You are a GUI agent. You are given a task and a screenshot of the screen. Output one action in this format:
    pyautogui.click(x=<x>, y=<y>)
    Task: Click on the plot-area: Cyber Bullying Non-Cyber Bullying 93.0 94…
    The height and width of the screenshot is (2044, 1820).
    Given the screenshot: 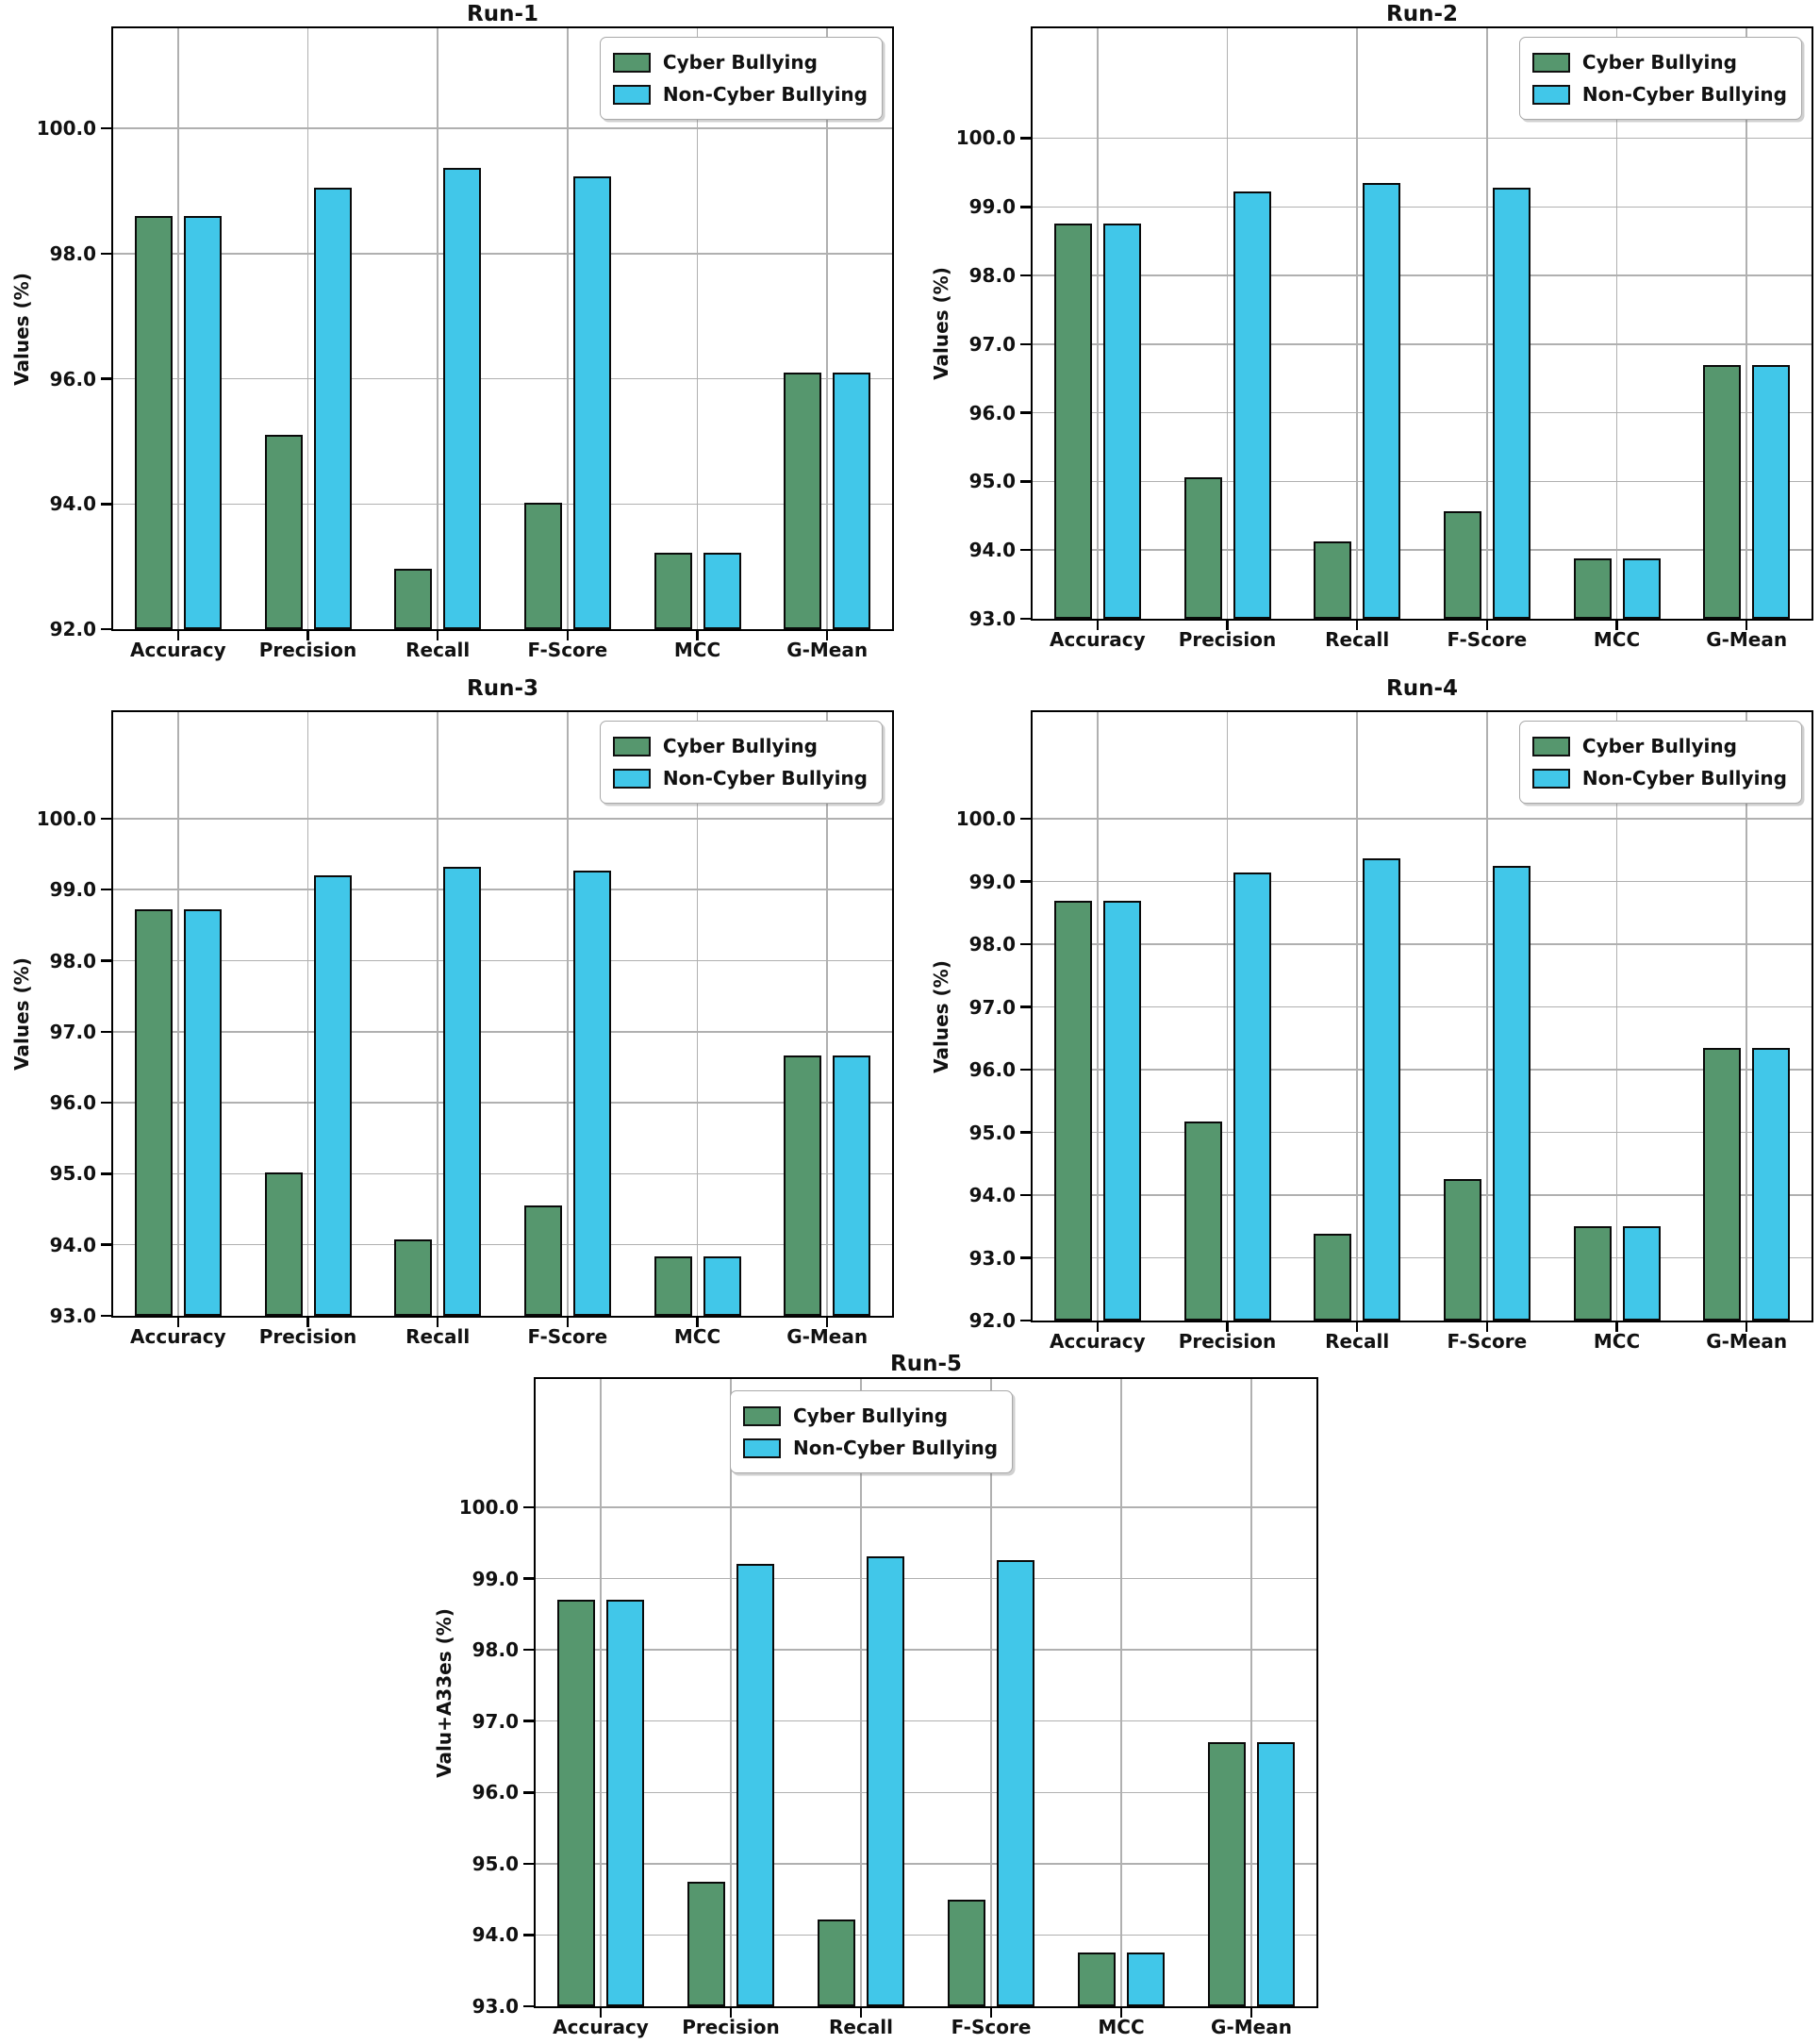 What is the action you would take?
    pyautogui.click(x=1384, y=338)
    